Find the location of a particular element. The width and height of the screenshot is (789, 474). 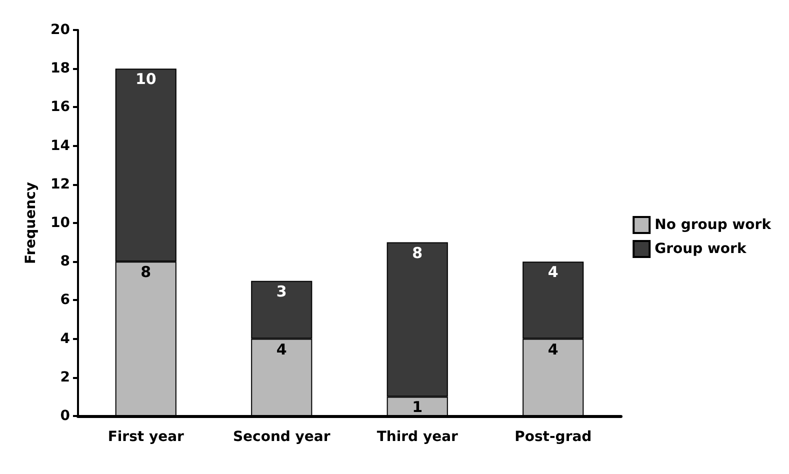

x-tick-label: Post-grad is located at coordinates (553, 437).